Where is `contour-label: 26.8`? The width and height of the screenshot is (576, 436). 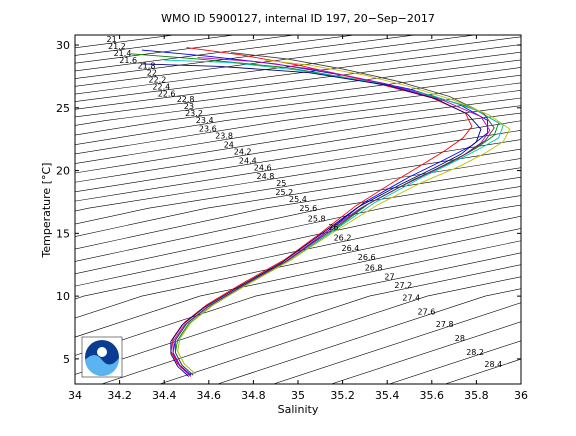 contour-label: 26.8 is located at coordinates (374, 268).